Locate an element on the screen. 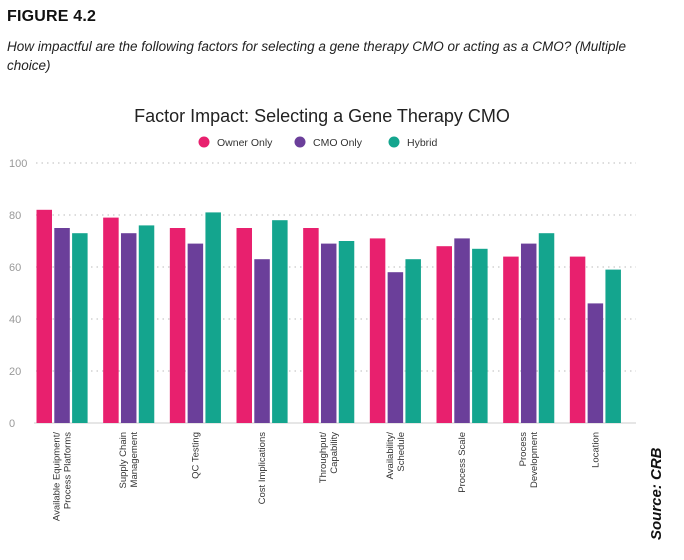 The height and width of the screenshot is (560, 684). chart-legend: Owner Only CMO Only Hybrid is located at coordinates (318, 142).